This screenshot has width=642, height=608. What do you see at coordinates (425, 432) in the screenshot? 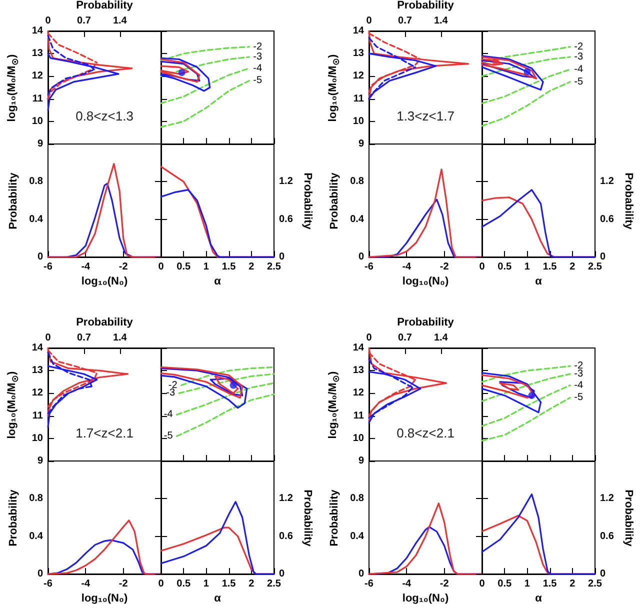
I see `annotation: 0.8<z<2.1` at bounding box center [425, 432].